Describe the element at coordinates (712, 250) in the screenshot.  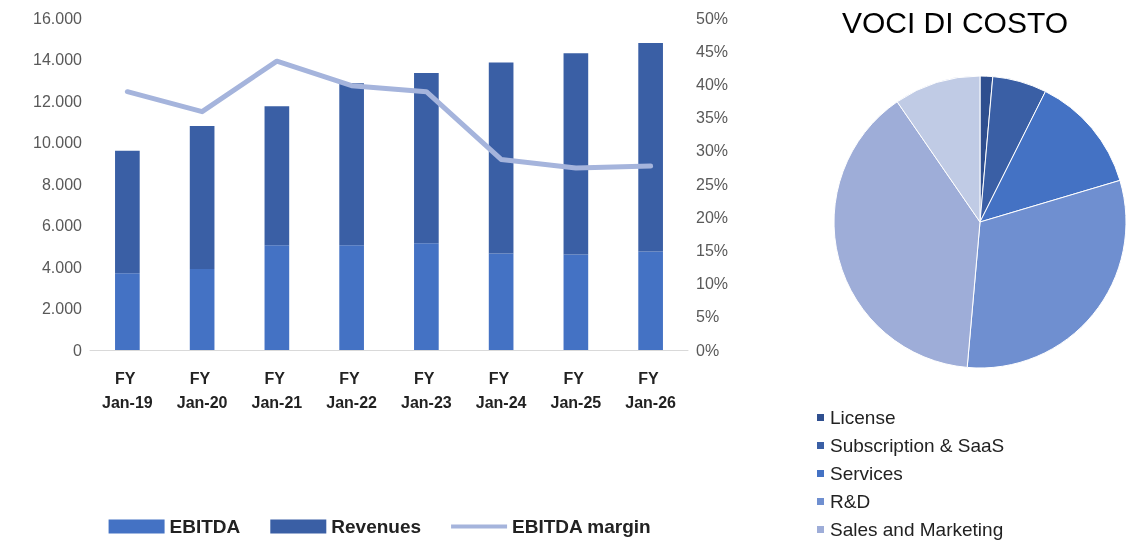
I see `y2-tick-label: 15%` at that location.